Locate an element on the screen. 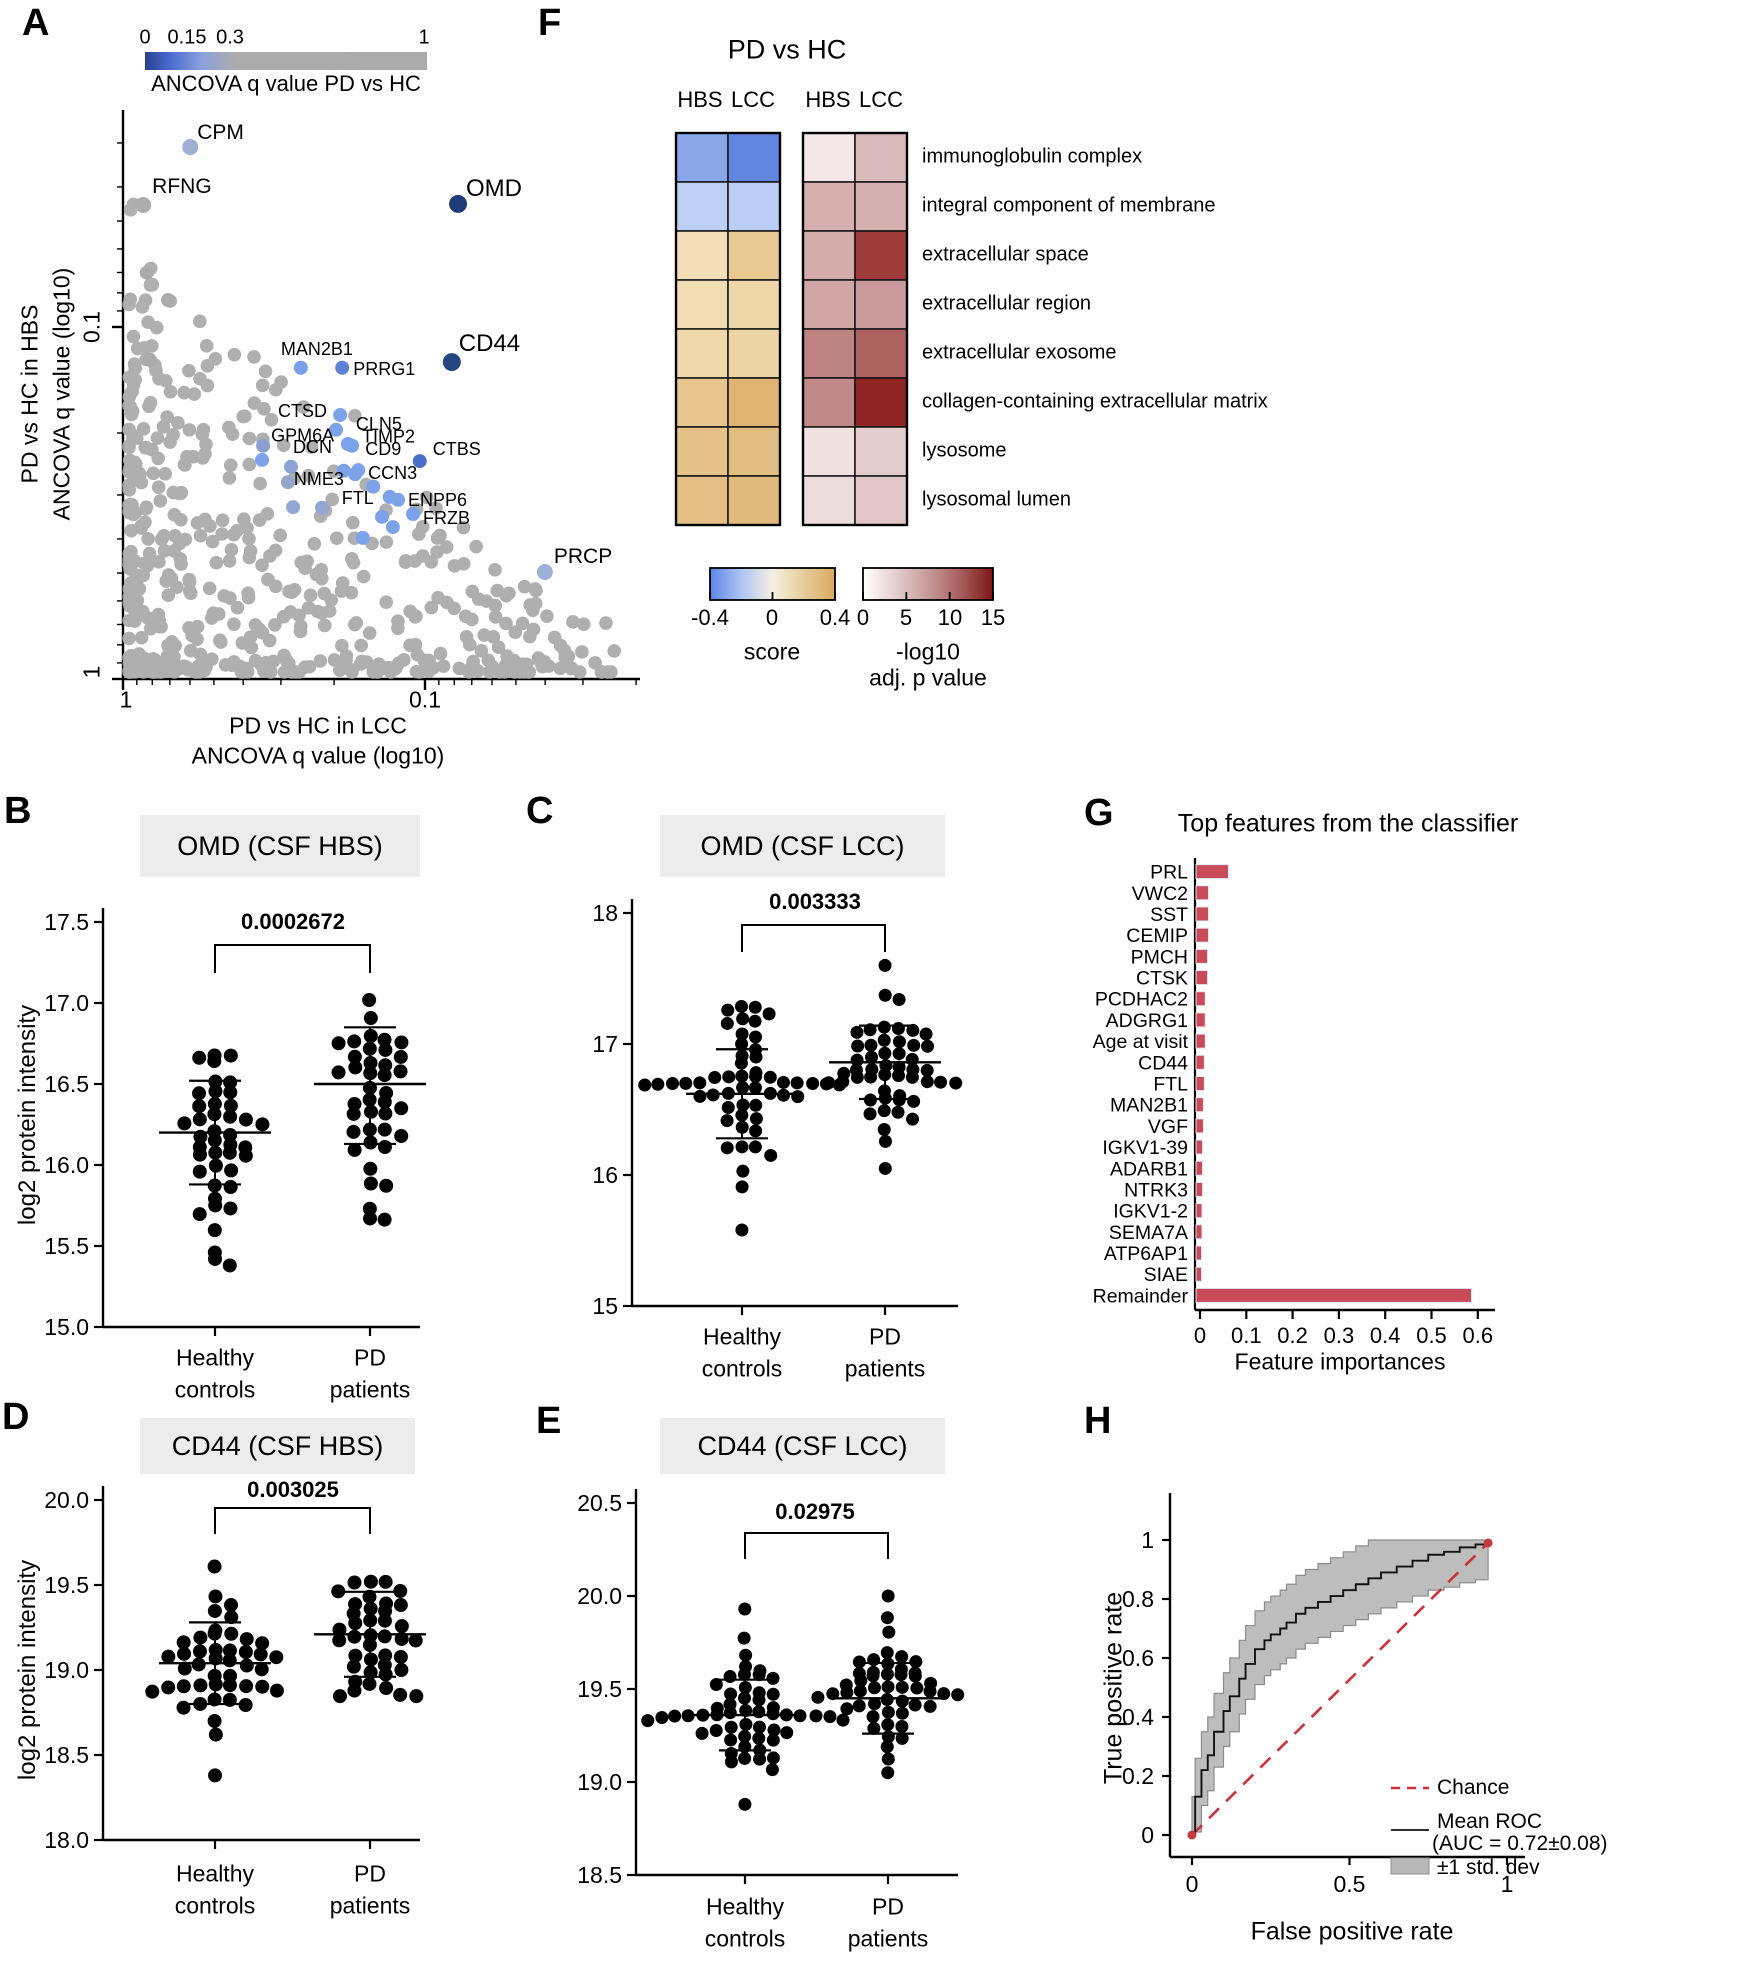 The image size is (1739, 1982). E-y-tick-label: 20.5 is located at coordinates (599, 1503).